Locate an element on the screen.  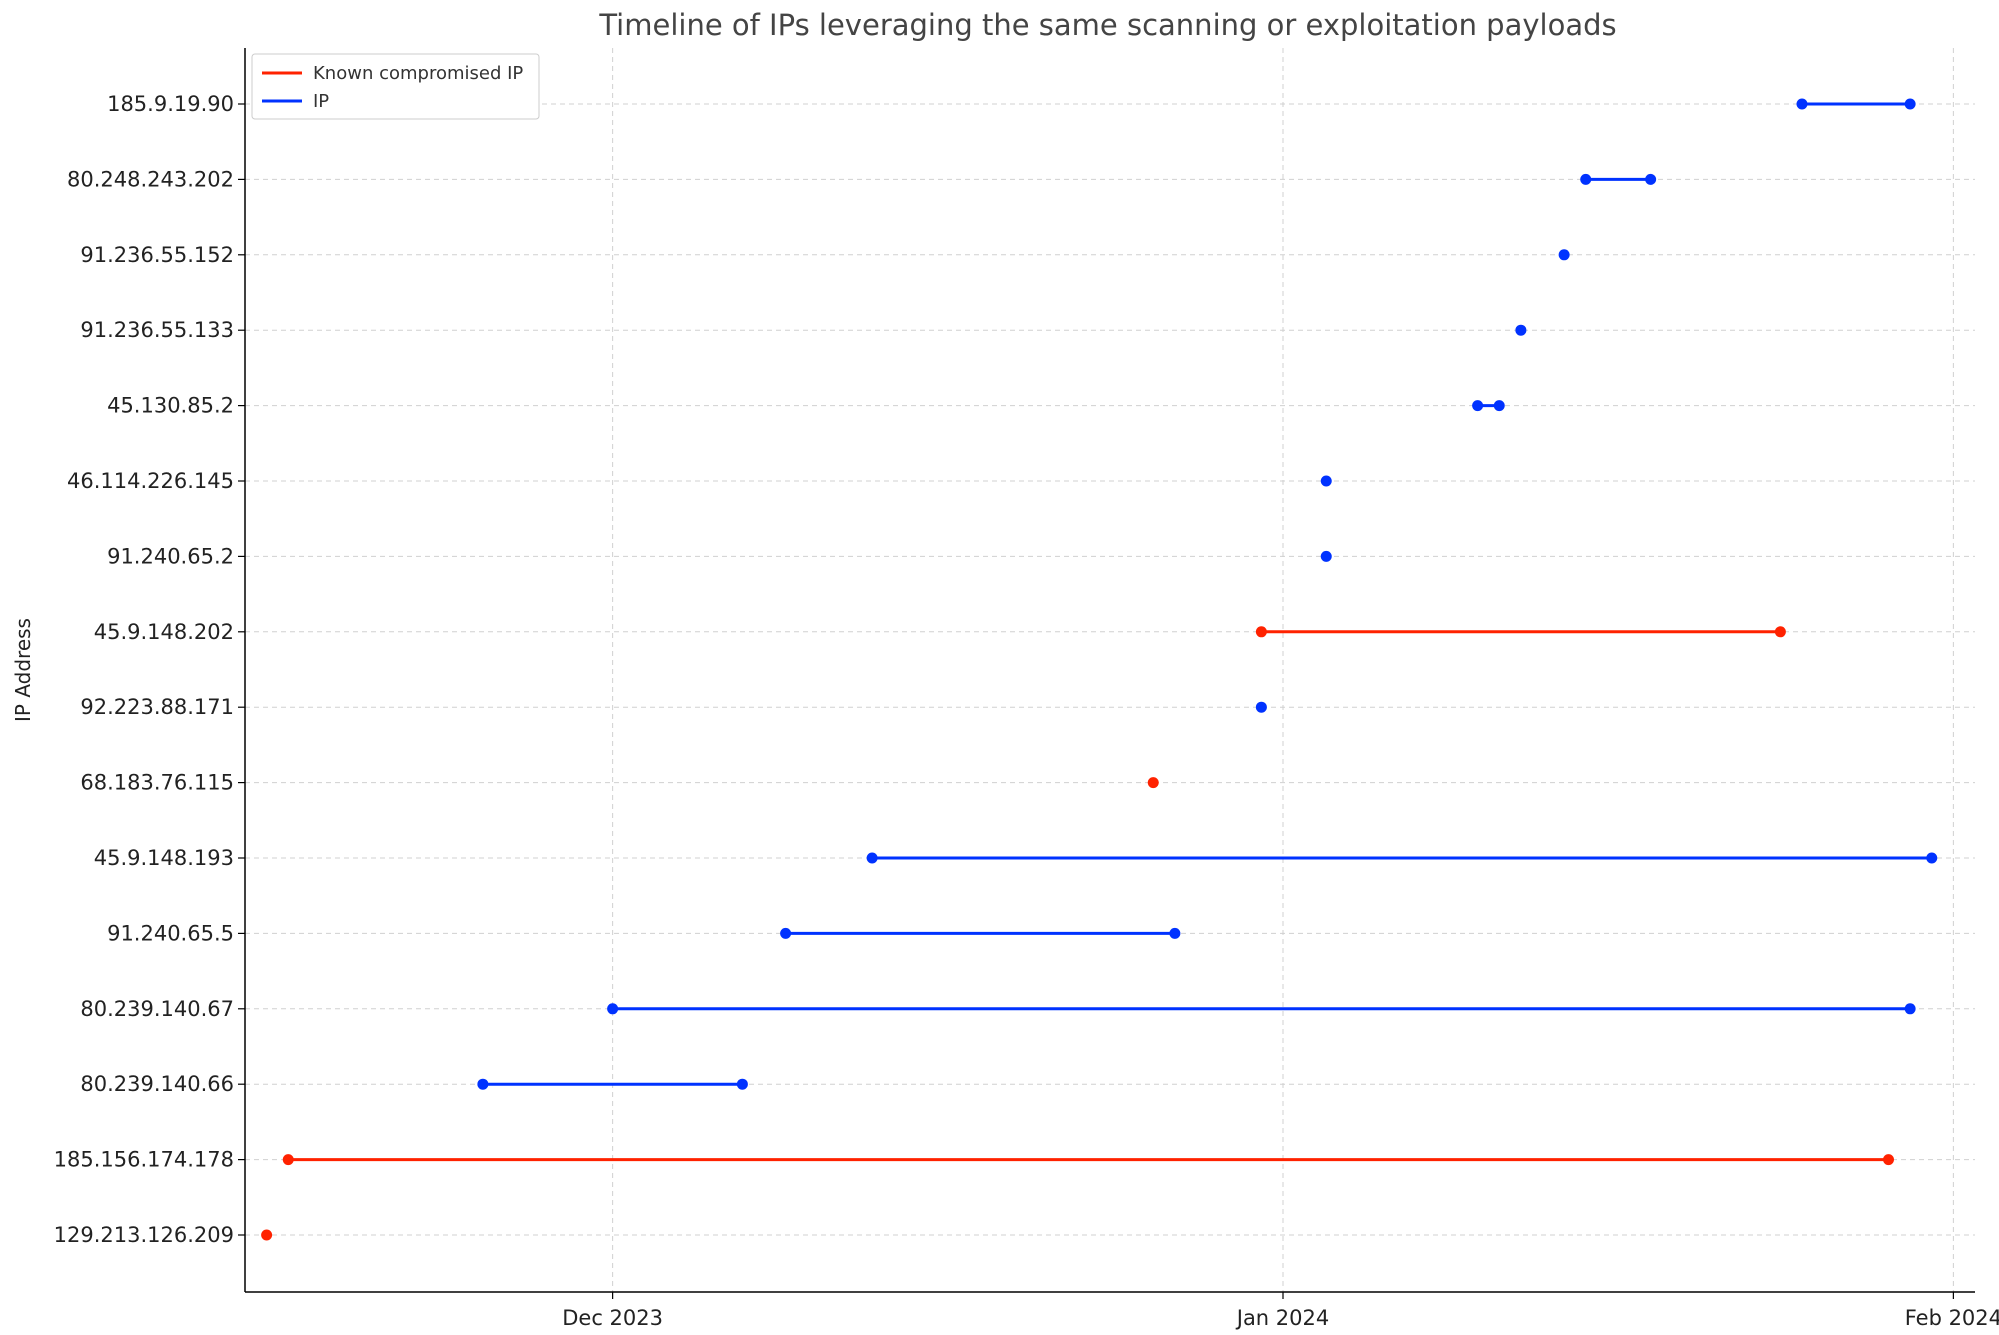
x-tick-label: Feb 2024 is located at coordinates (1952, 1318).